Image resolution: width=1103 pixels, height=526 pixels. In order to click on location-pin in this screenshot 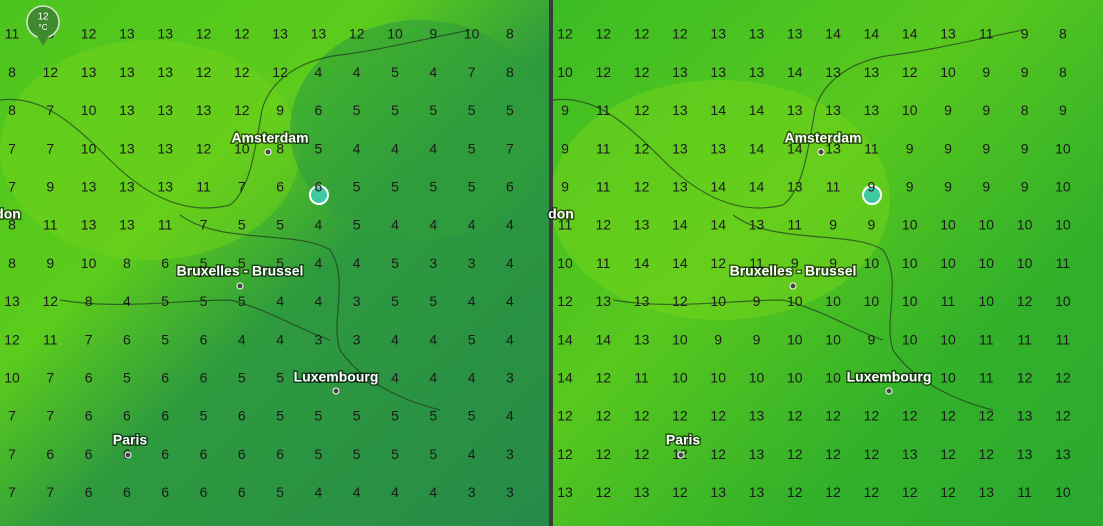, I will do `click(595, 195)`.